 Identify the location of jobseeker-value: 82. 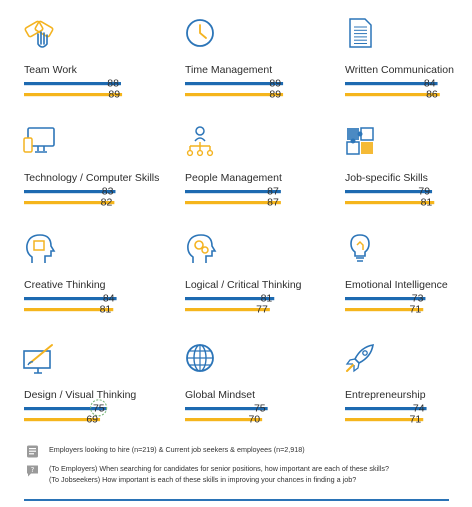
(107, 203).